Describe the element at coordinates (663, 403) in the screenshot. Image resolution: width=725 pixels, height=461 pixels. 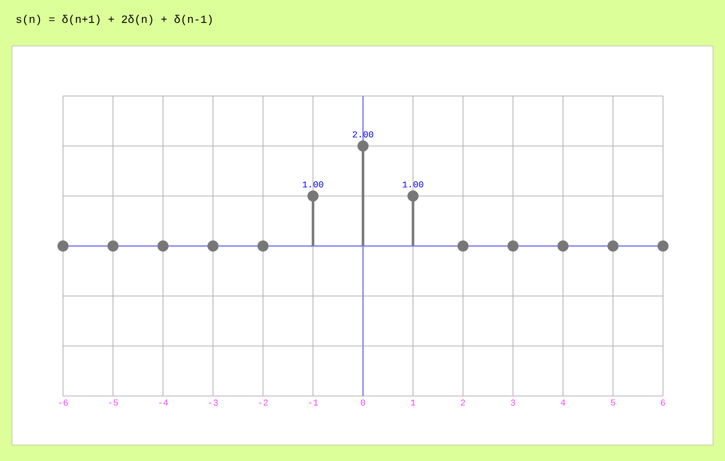
I see `x-tick-label: 6` at that location.